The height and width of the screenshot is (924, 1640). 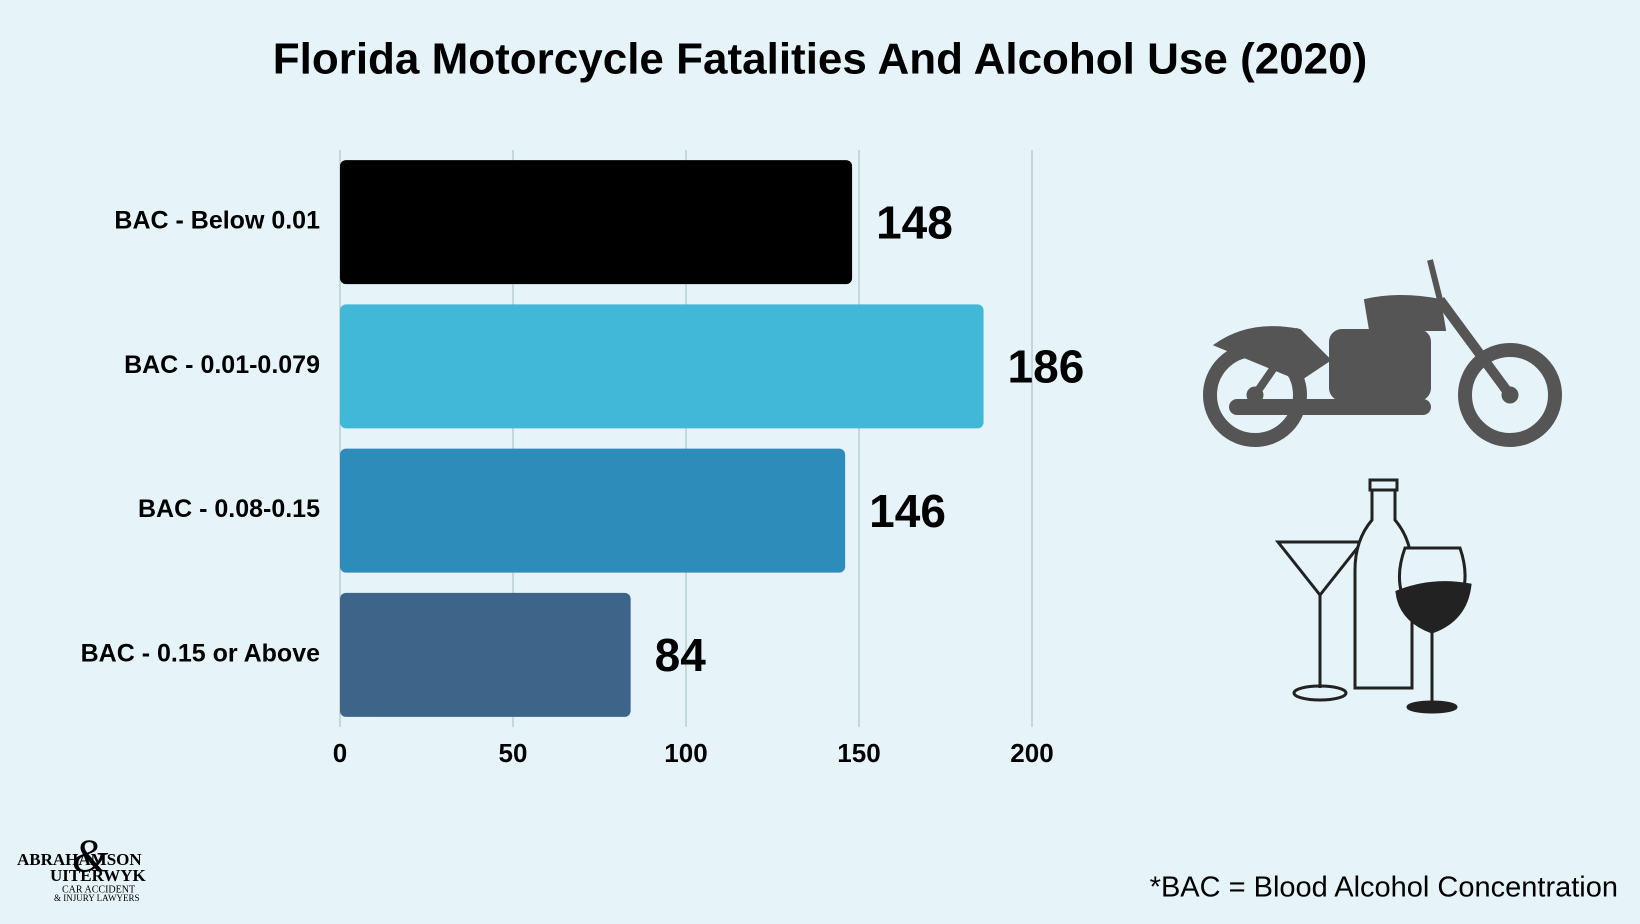 I want to click on x-tick-label: 100, so click(x=685, y=753).